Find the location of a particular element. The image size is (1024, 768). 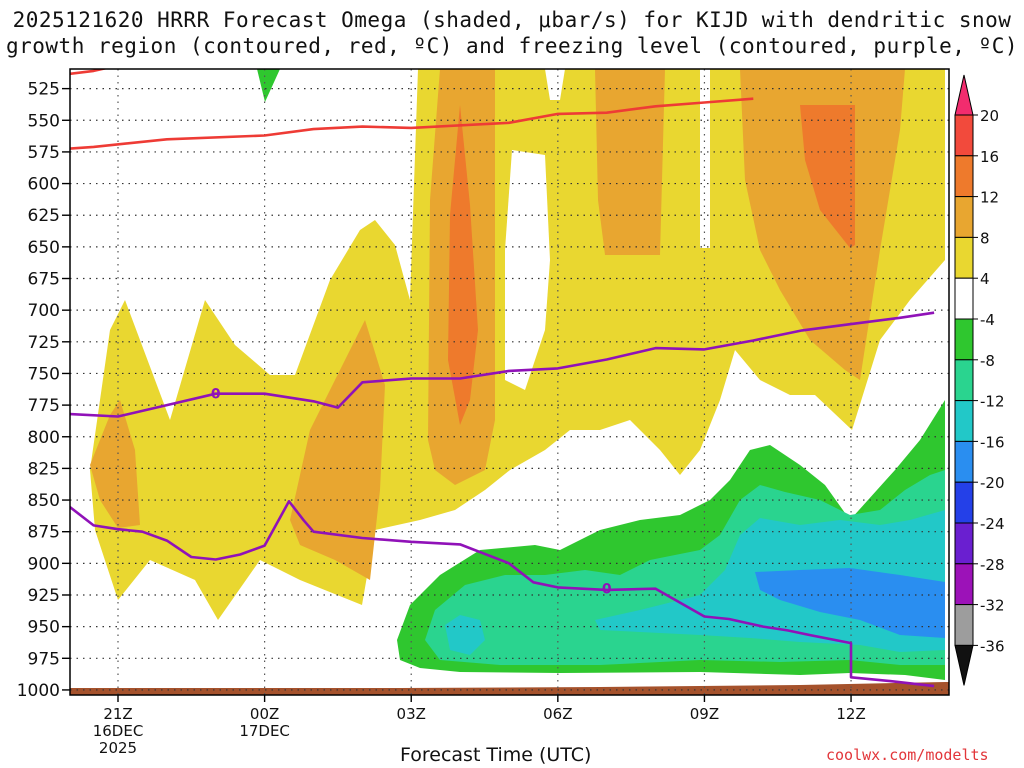

colorbar-label: -32 is located at coordinates (992, 606).